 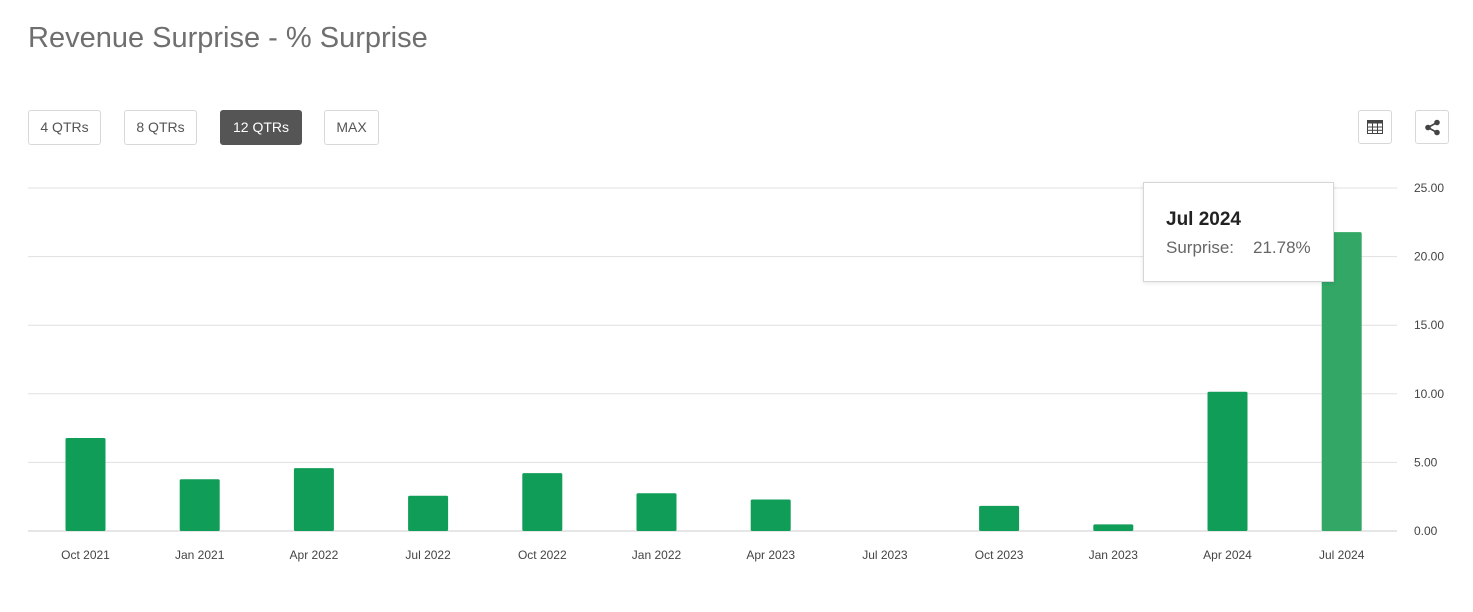 I want to click on x-tick-label: Jul 2022, so click(x=428, y=555).